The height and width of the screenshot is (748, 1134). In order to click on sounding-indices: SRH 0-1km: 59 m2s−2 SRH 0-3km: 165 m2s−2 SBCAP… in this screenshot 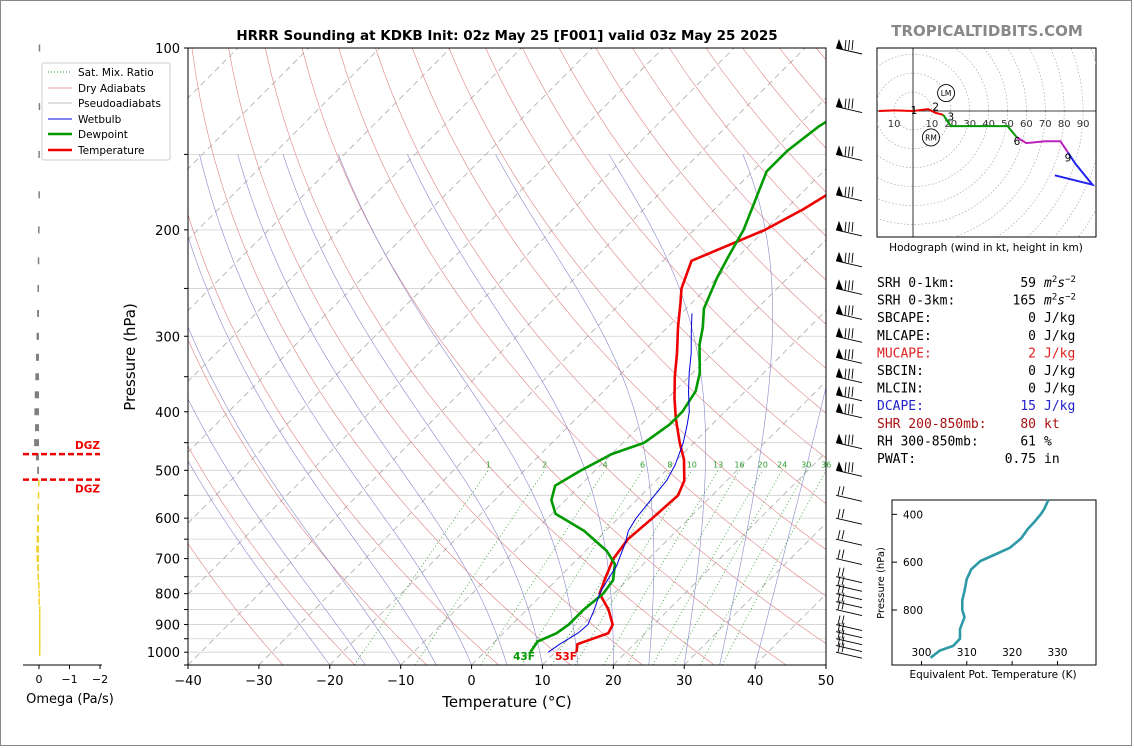, I will do `click(976, 371)`.